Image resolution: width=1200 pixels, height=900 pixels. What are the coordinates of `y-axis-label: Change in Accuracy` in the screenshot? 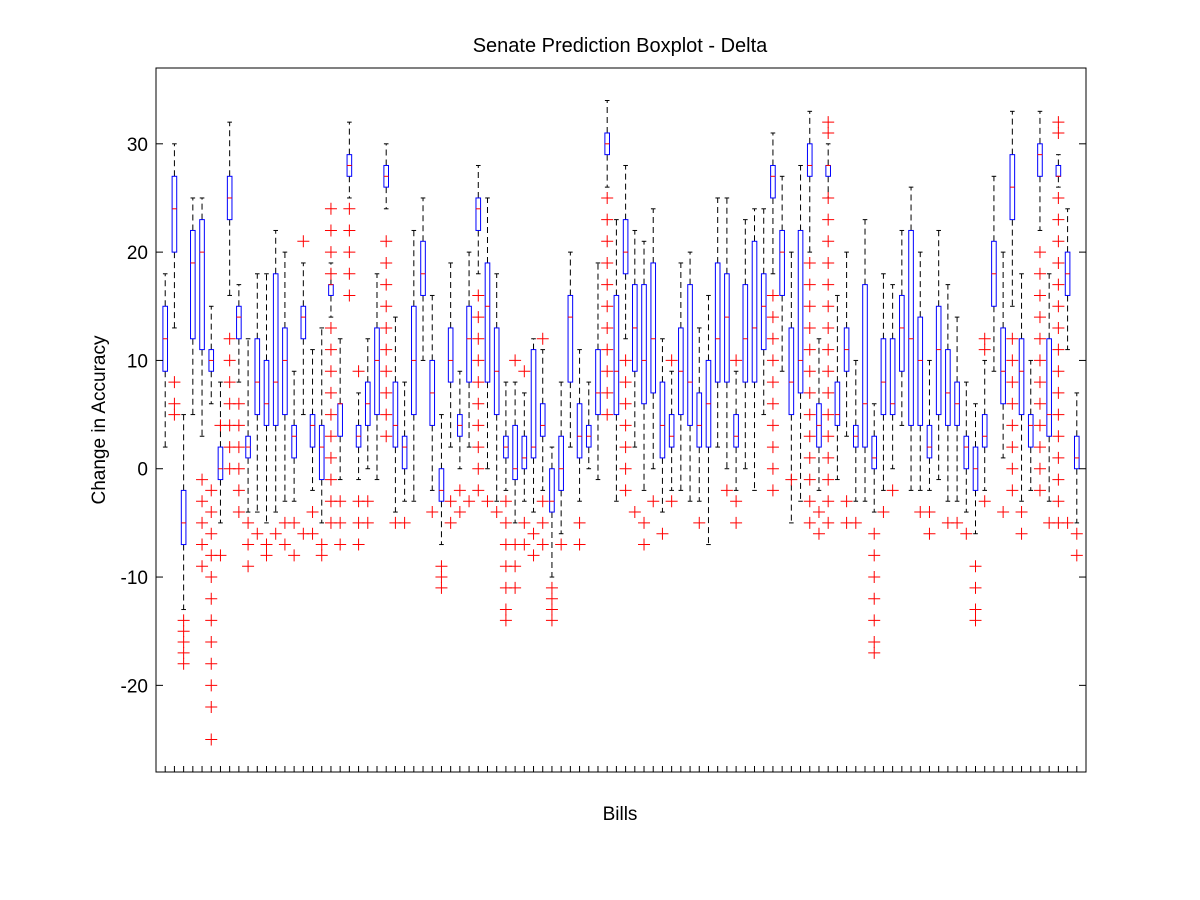 It's located at (99, 419).